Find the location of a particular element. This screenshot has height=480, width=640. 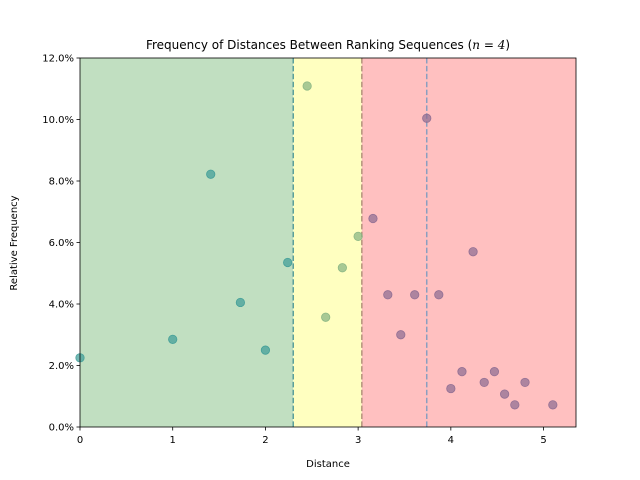

x-axis-label: Distance is located at coordinates (328, 464).